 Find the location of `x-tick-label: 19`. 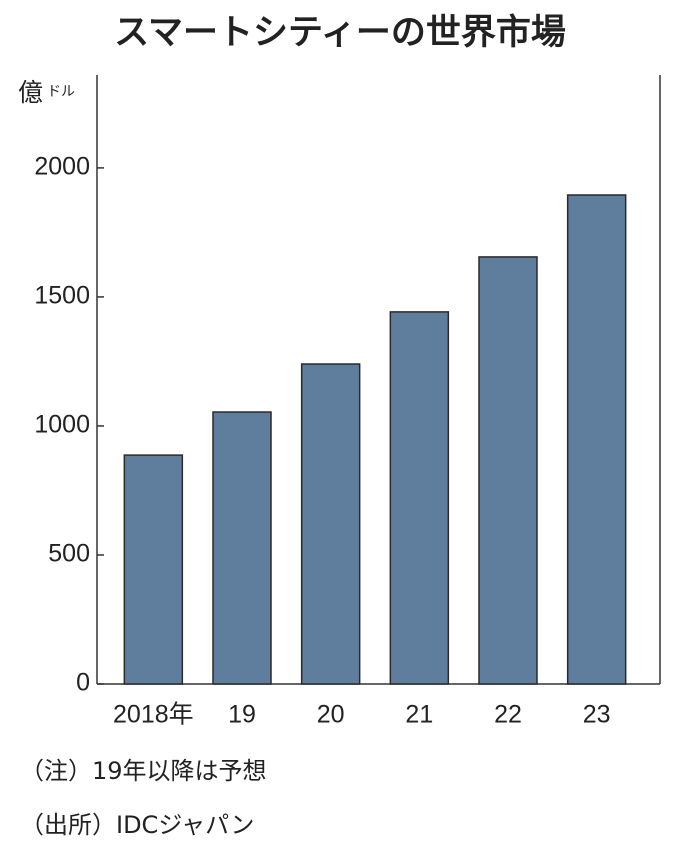

x-tick-label: 19 is located at coordinates (242, 715).